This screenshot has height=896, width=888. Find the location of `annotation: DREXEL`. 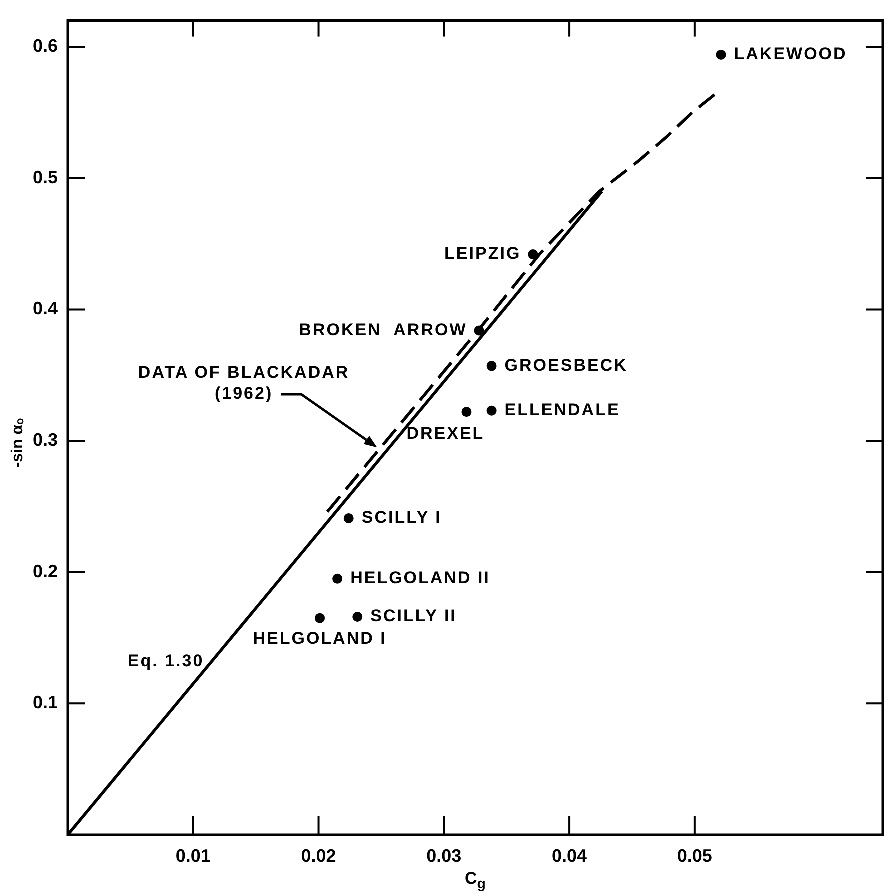

annotation: DREXEL is located at coordinates (445, 433).